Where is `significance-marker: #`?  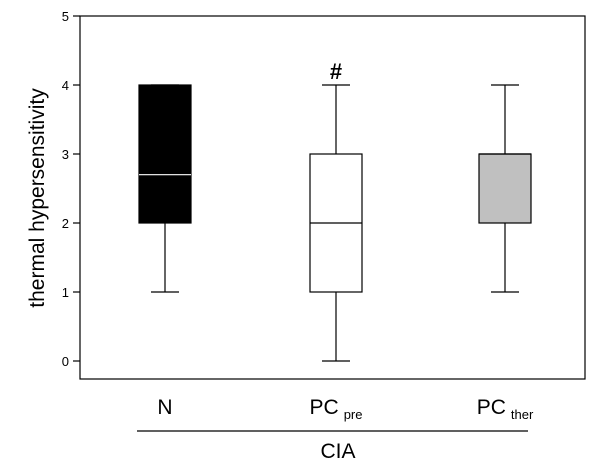
significance-marker: # is located at coordinates (336, 71).